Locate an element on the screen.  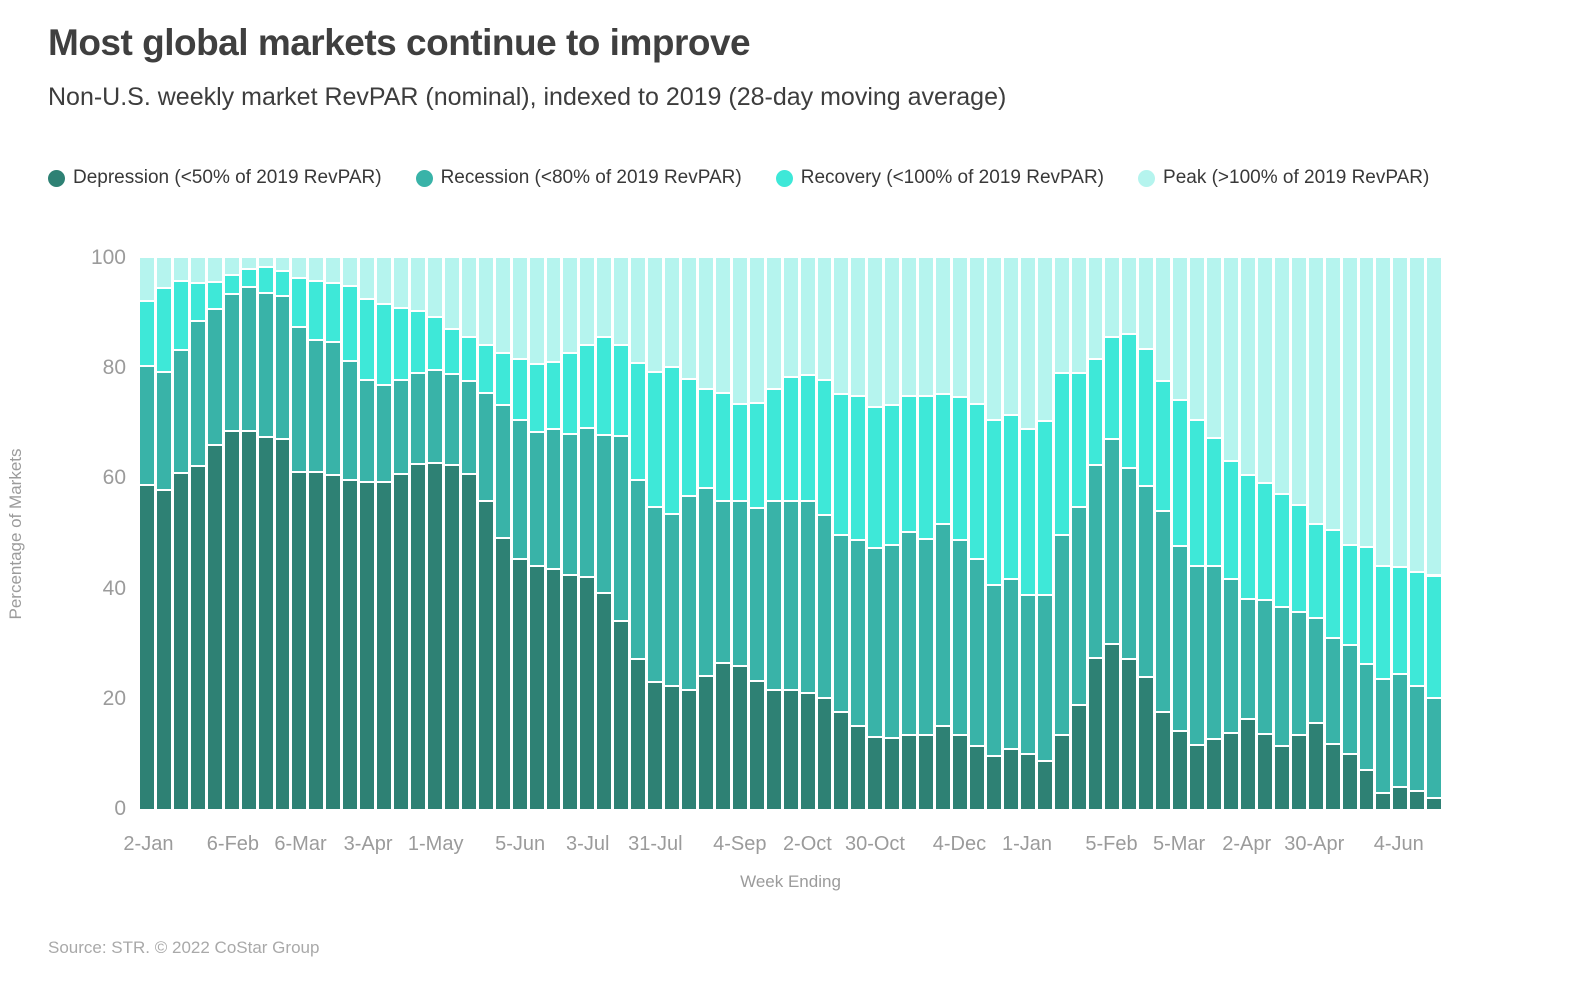
y-tick-label: 0 is located at coordinates (120, 808).